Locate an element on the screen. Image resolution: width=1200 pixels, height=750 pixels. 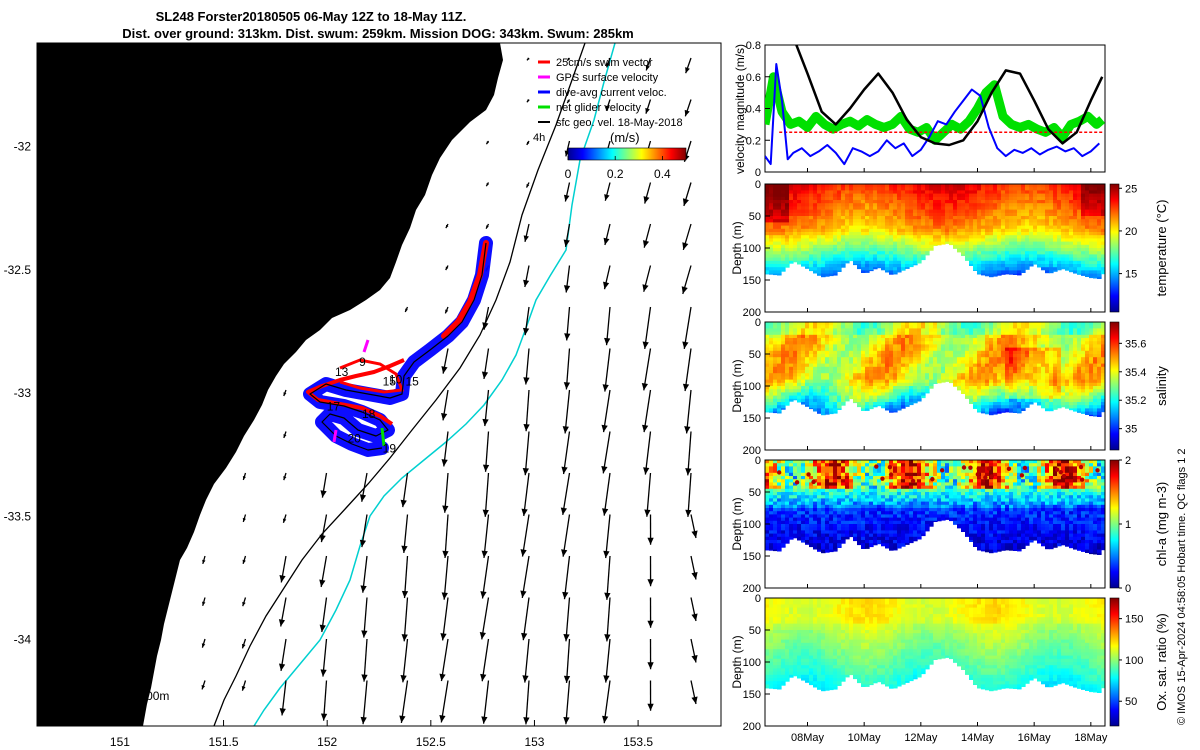
map-colorbar-tick-label: 0 is located at coordinates (568, 174).